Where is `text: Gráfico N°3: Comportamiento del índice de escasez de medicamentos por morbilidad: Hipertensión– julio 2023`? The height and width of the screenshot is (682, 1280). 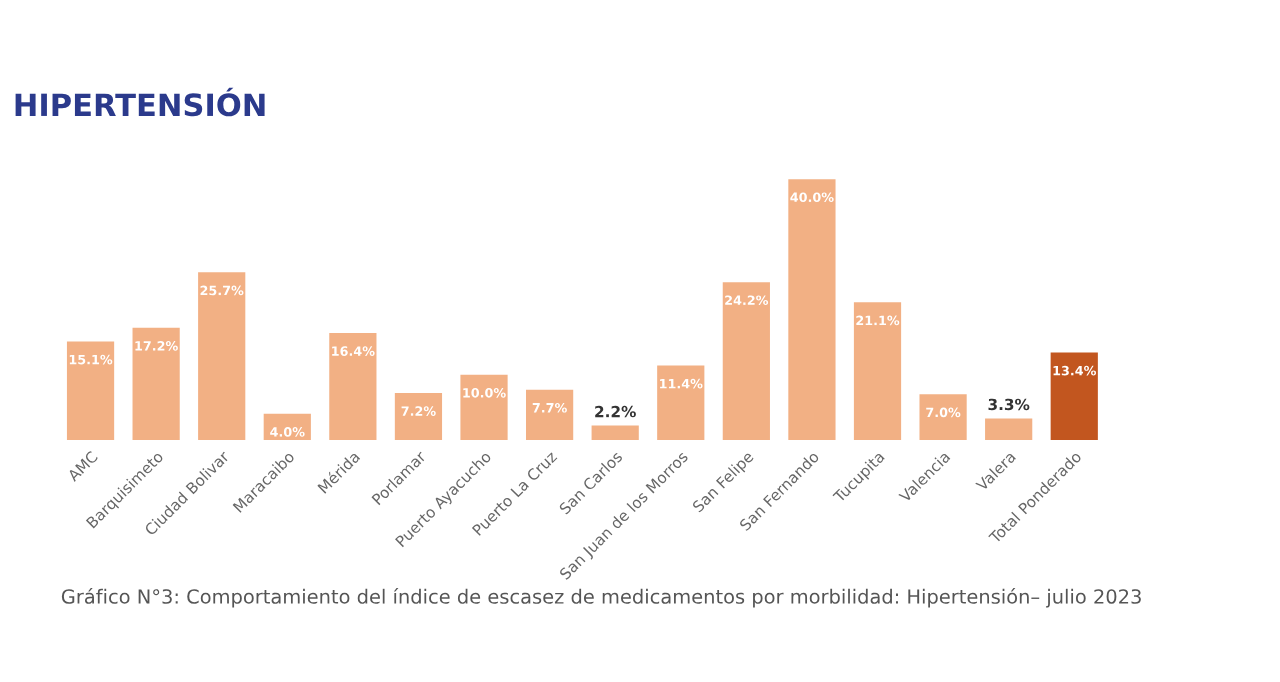
text: Gráfico N°3: Comportamiento del índice de escasez de medicamentos por morbilidad: Hipertensión– julio 2023 is located at coordinates (601, 598).